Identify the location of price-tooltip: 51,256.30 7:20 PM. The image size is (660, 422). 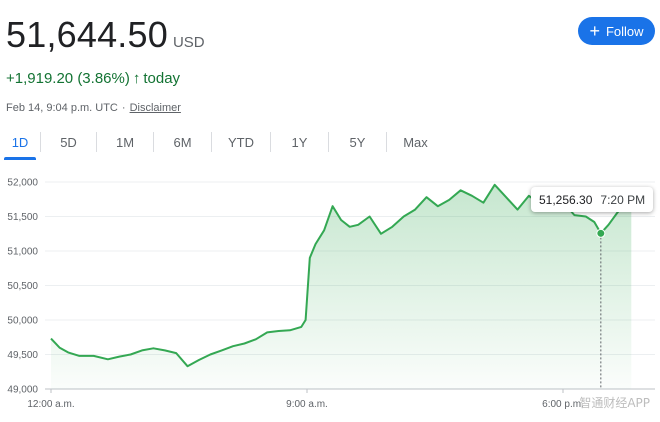
(592, 199).